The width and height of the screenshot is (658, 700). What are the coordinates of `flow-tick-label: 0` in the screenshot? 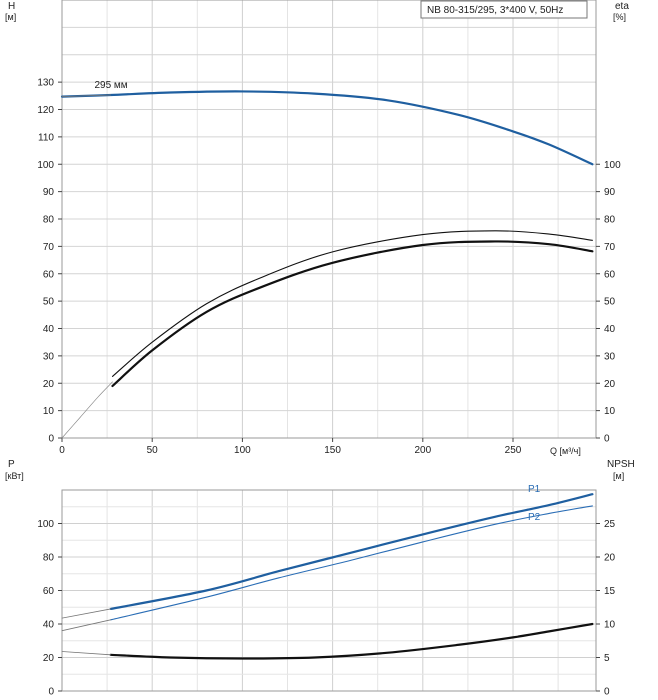 It's located at (62, 450).